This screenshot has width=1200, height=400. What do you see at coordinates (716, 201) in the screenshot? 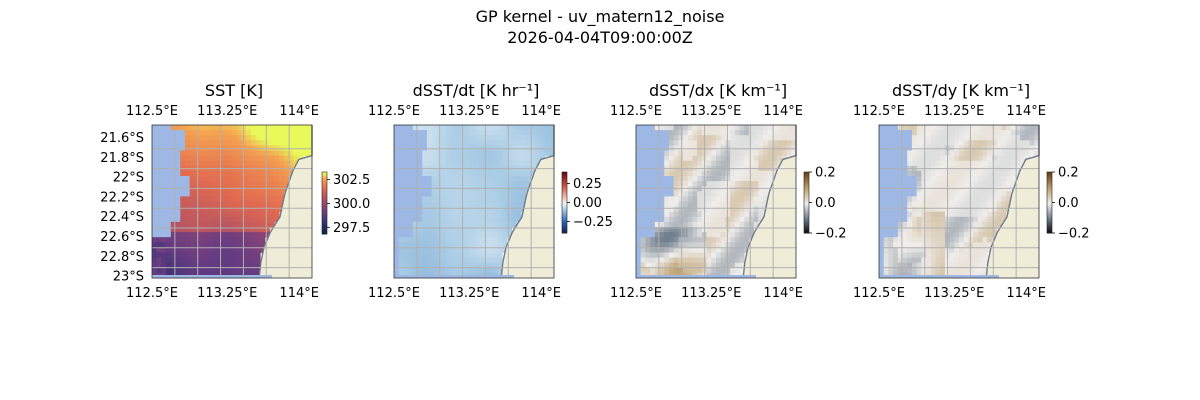
I see `axes-frame` at bounding box center [716, 201].